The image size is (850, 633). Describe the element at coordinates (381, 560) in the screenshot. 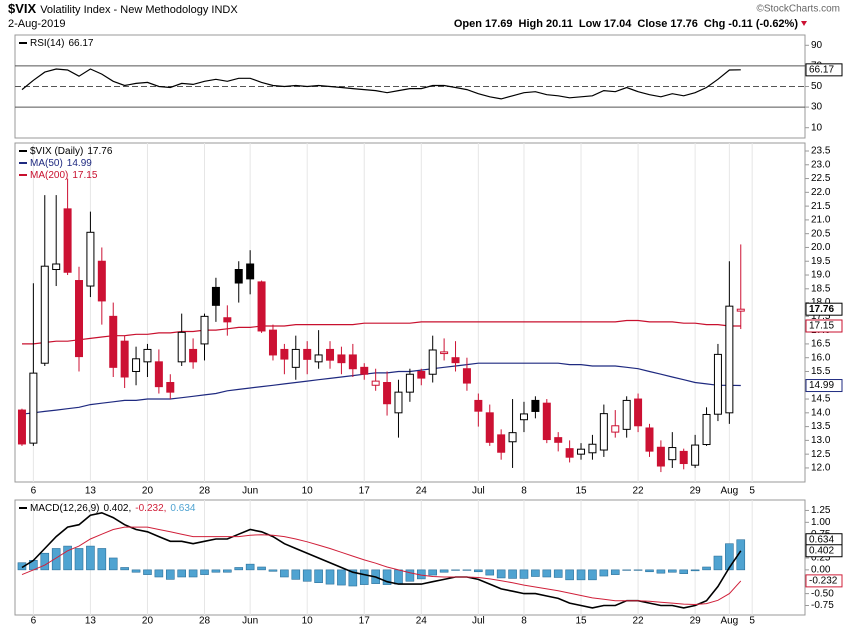

I see `macd-line` at that location.